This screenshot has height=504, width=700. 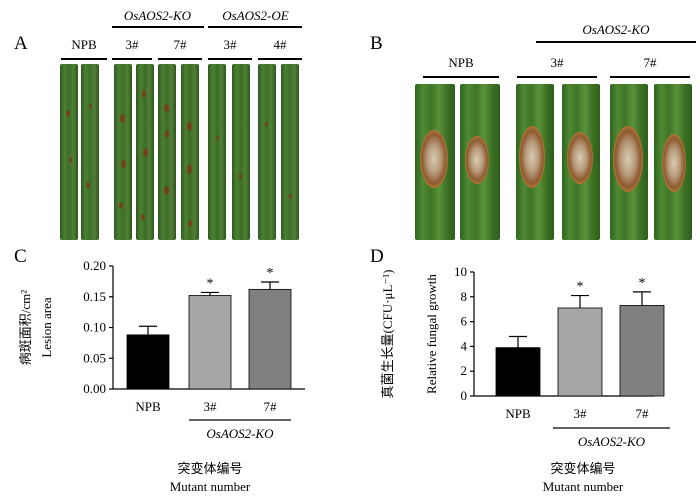 What do you see at coordinates (25, 327) in the screenshot?
I see `y-label-cn: 病斑面积/cm²` at bounding box center [25, 327].